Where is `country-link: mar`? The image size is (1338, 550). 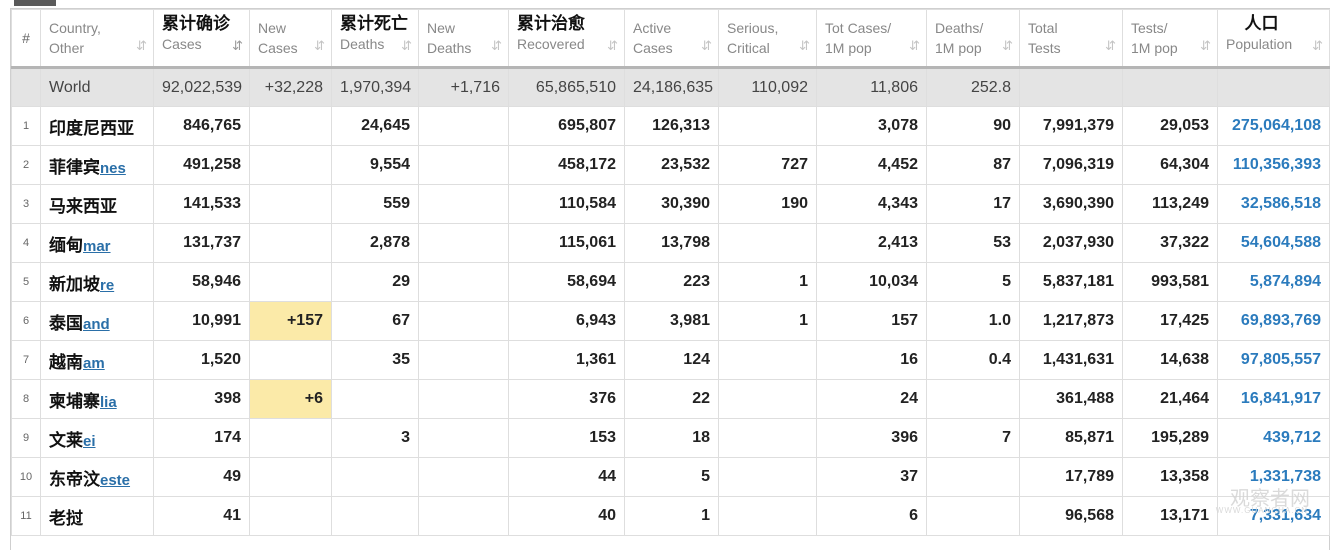 country-link: mar is located at coordinates (97, 246).